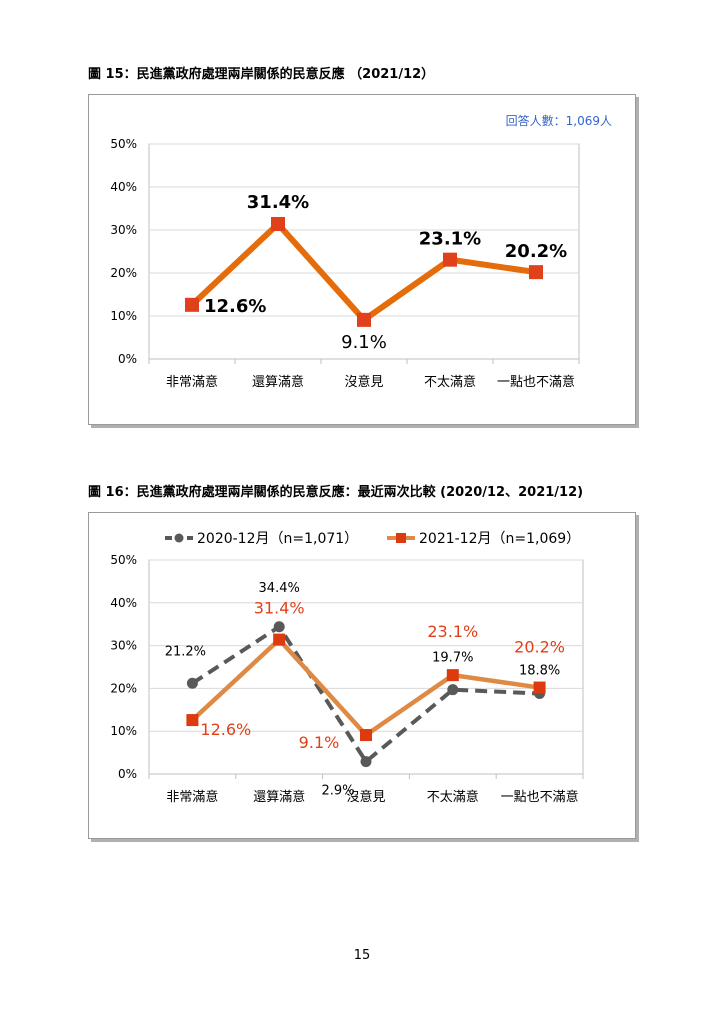  What do you see at coordinates (279, 588) in the screenshot?
I see `data-label-2020: 34.4%` at bounding box center [279, 588].